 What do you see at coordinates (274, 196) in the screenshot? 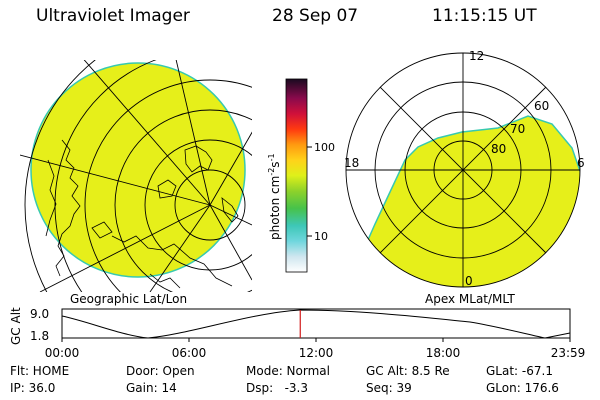
I see `colorbar-unit-label: photon cm-2s-1` at bounding box center [274, 196].